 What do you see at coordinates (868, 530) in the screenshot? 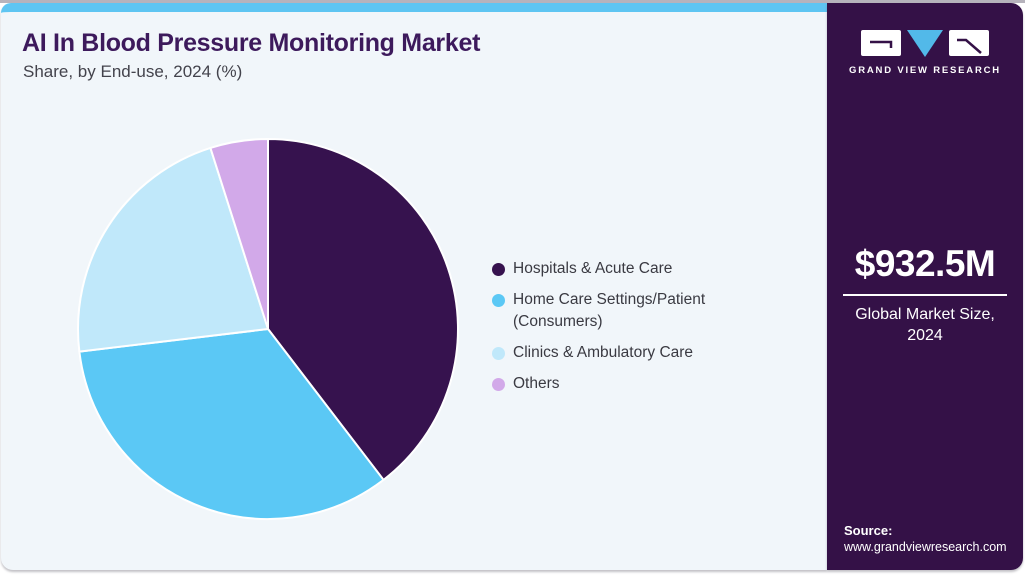
I see `source-label: Source:` at bounding box center [868, 530].